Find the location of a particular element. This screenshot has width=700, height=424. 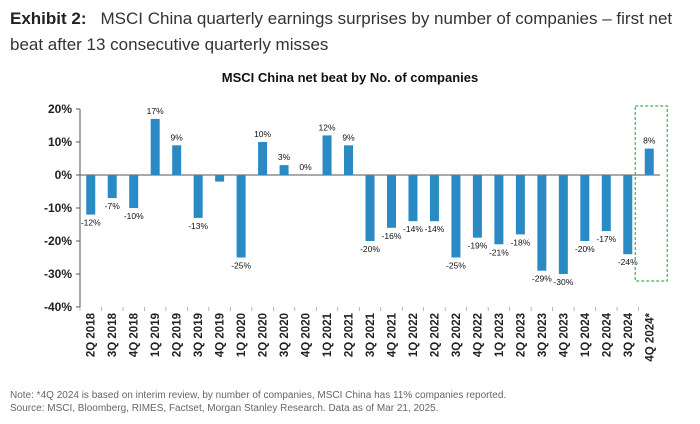

x-tick-label: 1Q 2019 is located at coordinates (156, 335).